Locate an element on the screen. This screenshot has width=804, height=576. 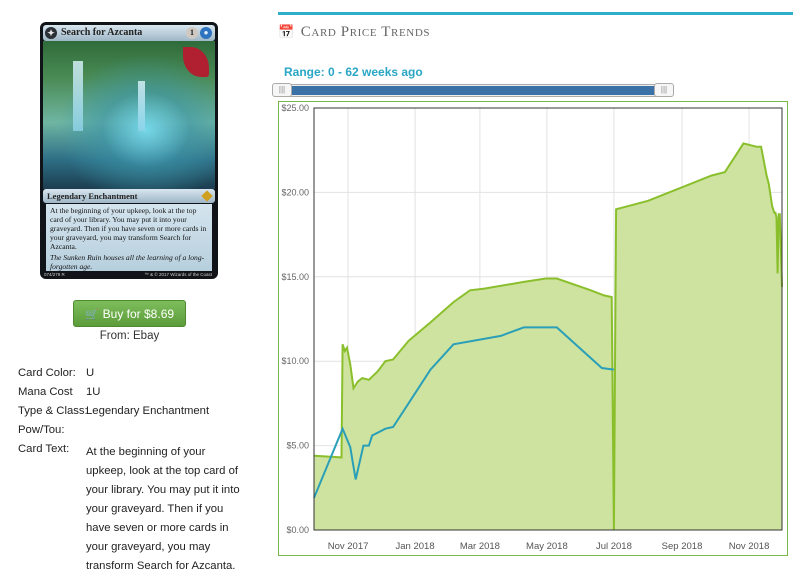
section-title: 📅 Card Price Trends is located at coordinates (354, 32).